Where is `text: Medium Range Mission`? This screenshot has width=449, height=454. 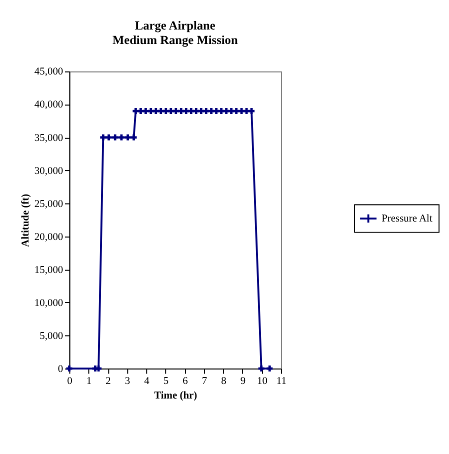
text: Medium Range Mission is located at coordinates (175, 39).